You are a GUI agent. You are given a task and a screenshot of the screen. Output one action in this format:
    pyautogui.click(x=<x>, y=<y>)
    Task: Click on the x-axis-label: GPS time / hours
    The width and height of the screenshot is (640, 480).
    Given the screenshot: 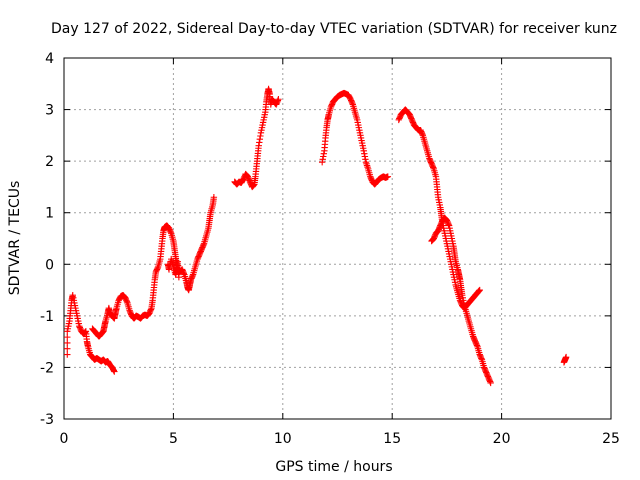 What is the action you would take?
    pyautogui.click(x=333, y=467)
    